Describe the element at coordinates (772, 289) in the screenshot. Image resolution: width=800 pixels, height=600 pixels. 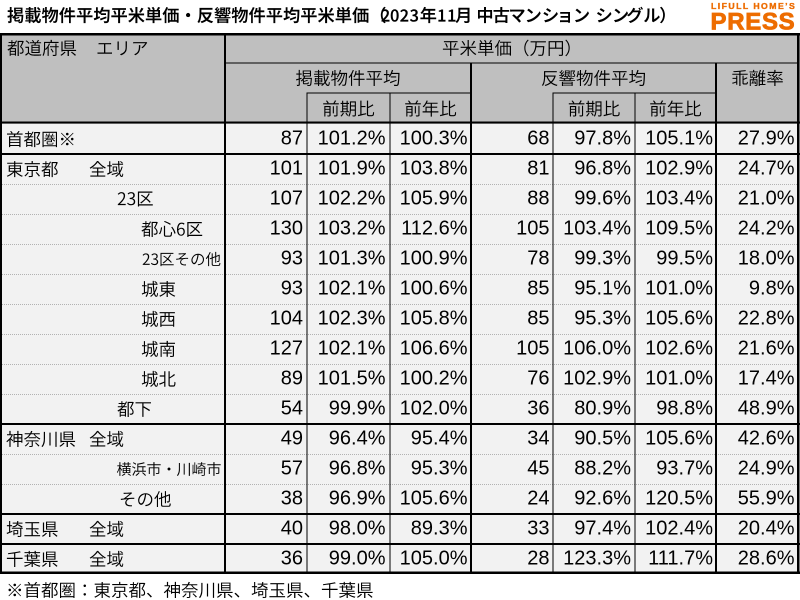
I see `svg-text: 9.8%` at that location.